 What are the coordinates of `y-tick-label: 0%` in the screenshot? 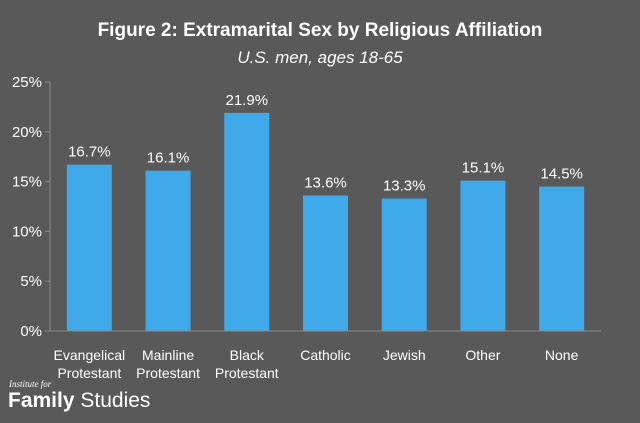 It's located at (31, 331).